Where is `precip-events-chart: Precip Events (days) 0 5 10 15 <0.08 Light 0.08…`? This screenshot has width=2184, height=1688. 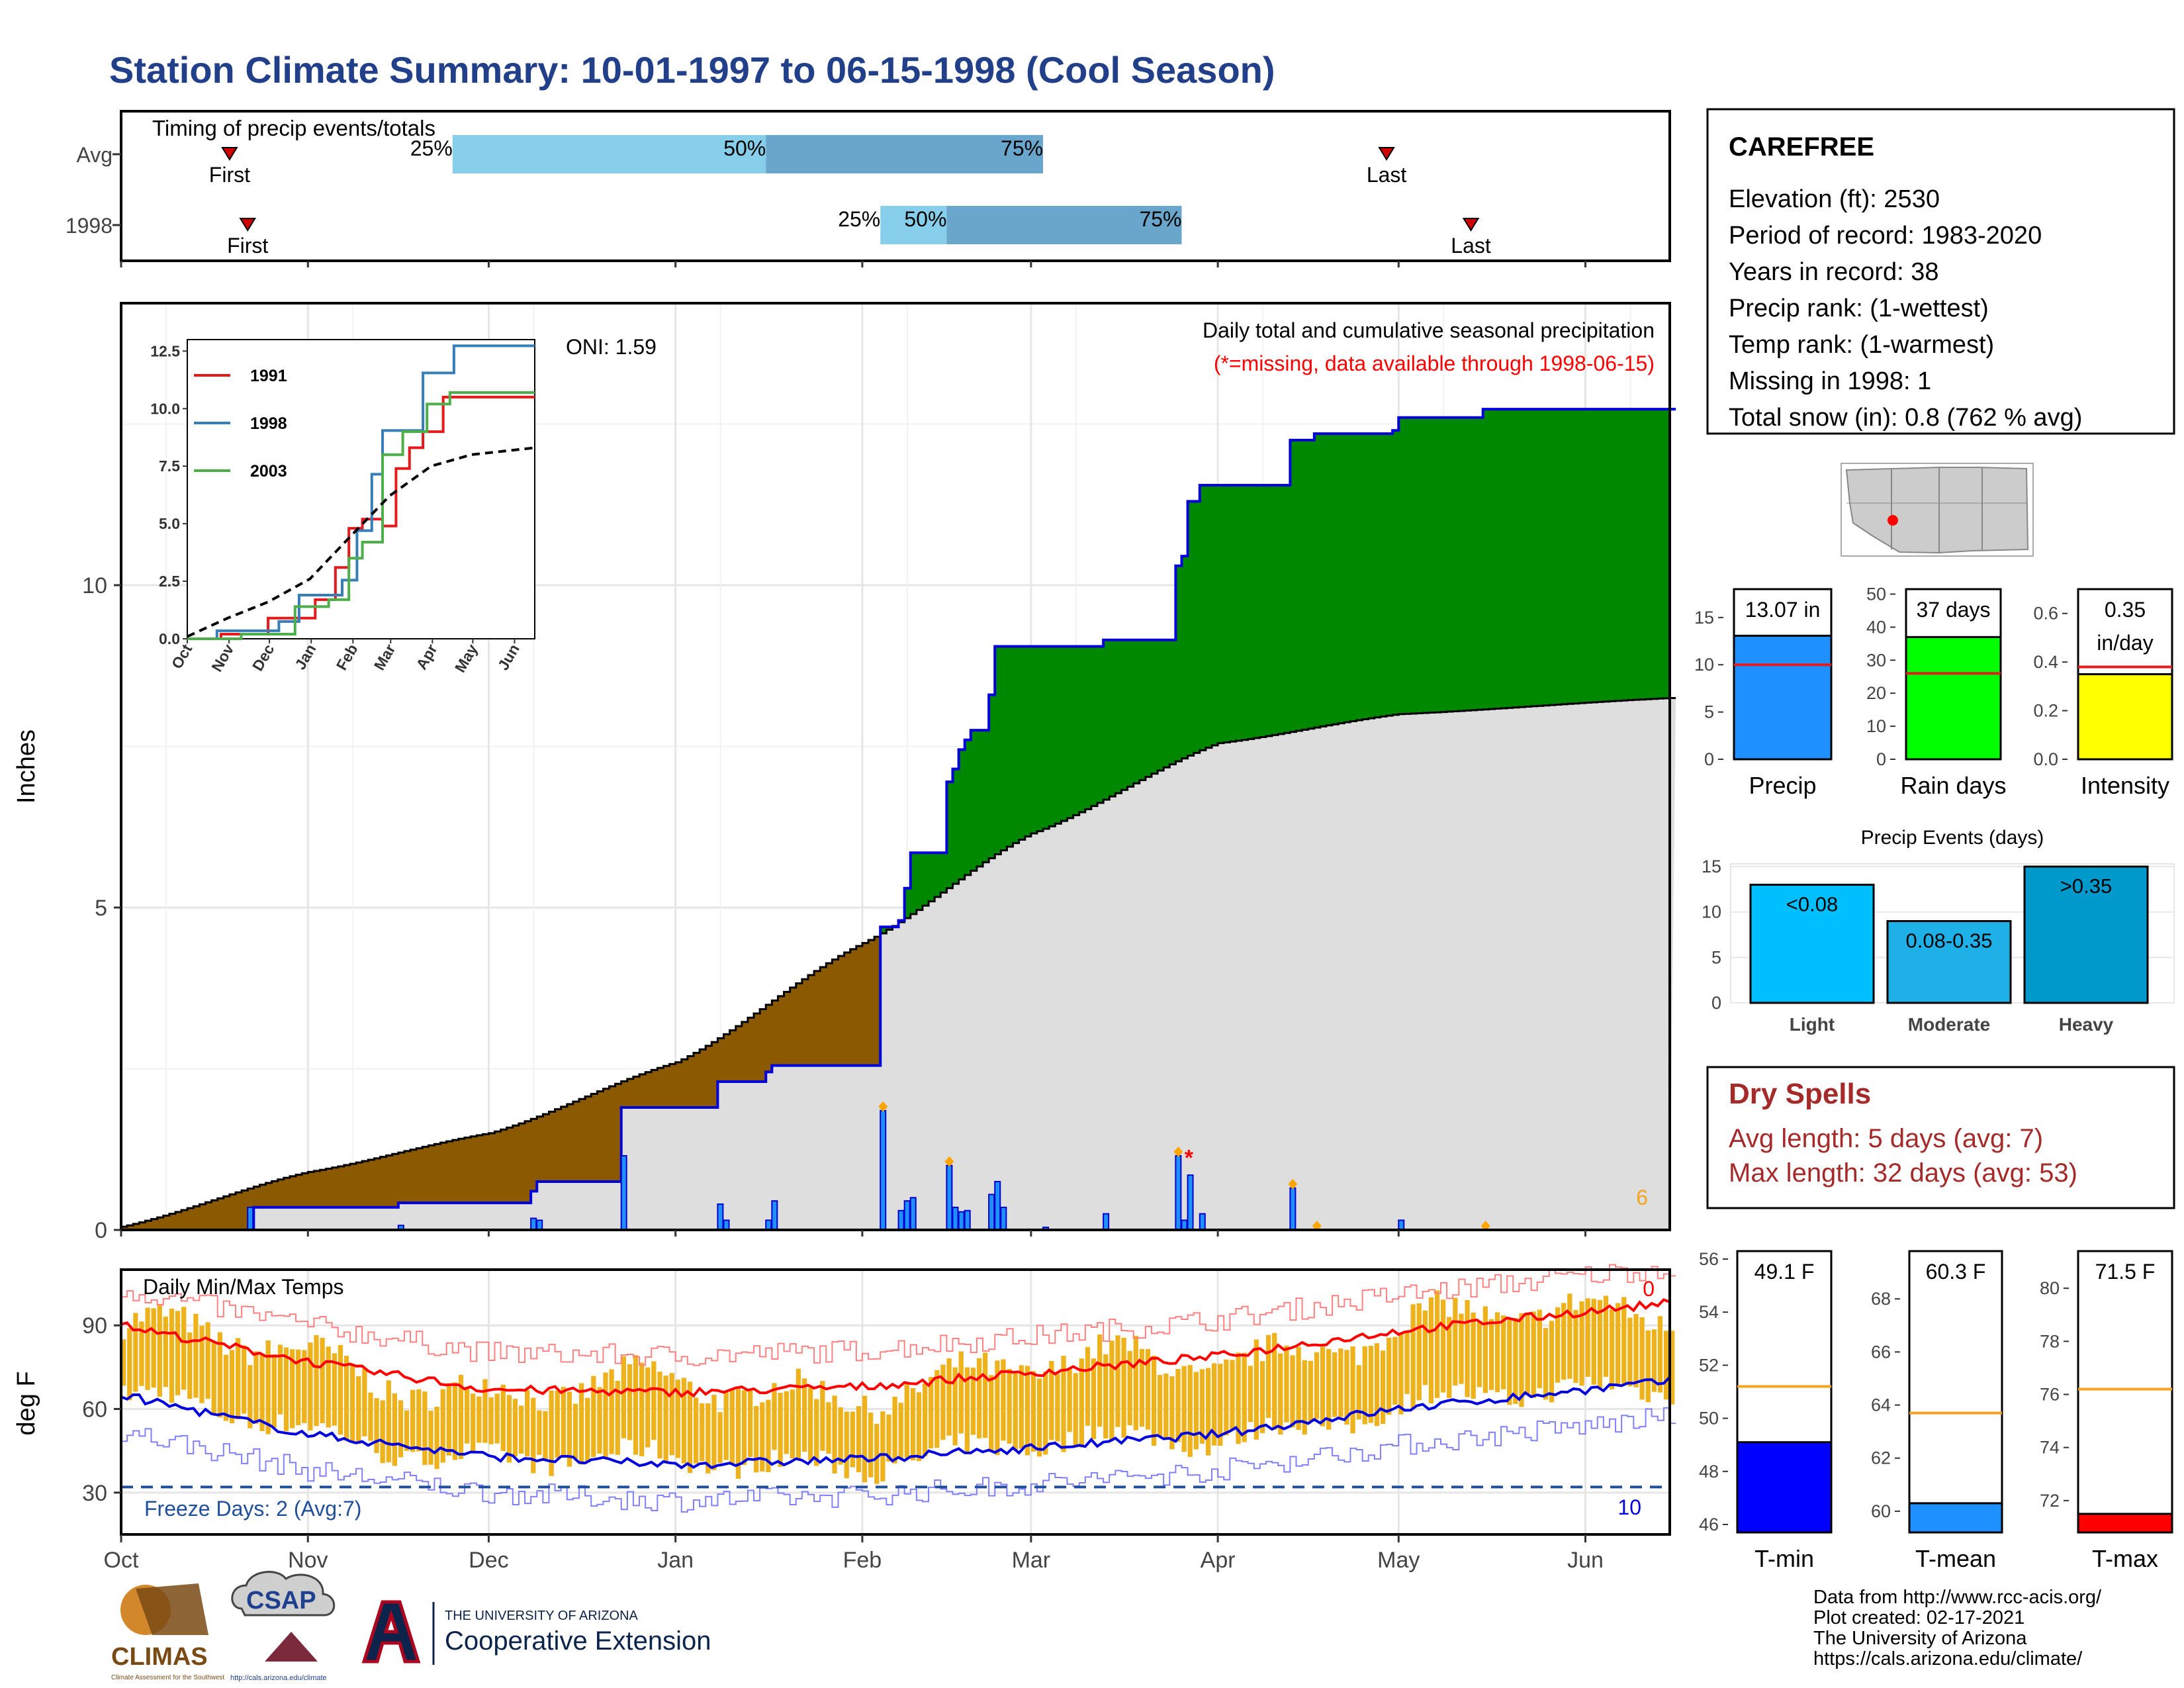 precip-events-chart: Precip Events (days) 0 5 10 15 <0.08 Light 0.08… is located at coordinates (1939, 931).